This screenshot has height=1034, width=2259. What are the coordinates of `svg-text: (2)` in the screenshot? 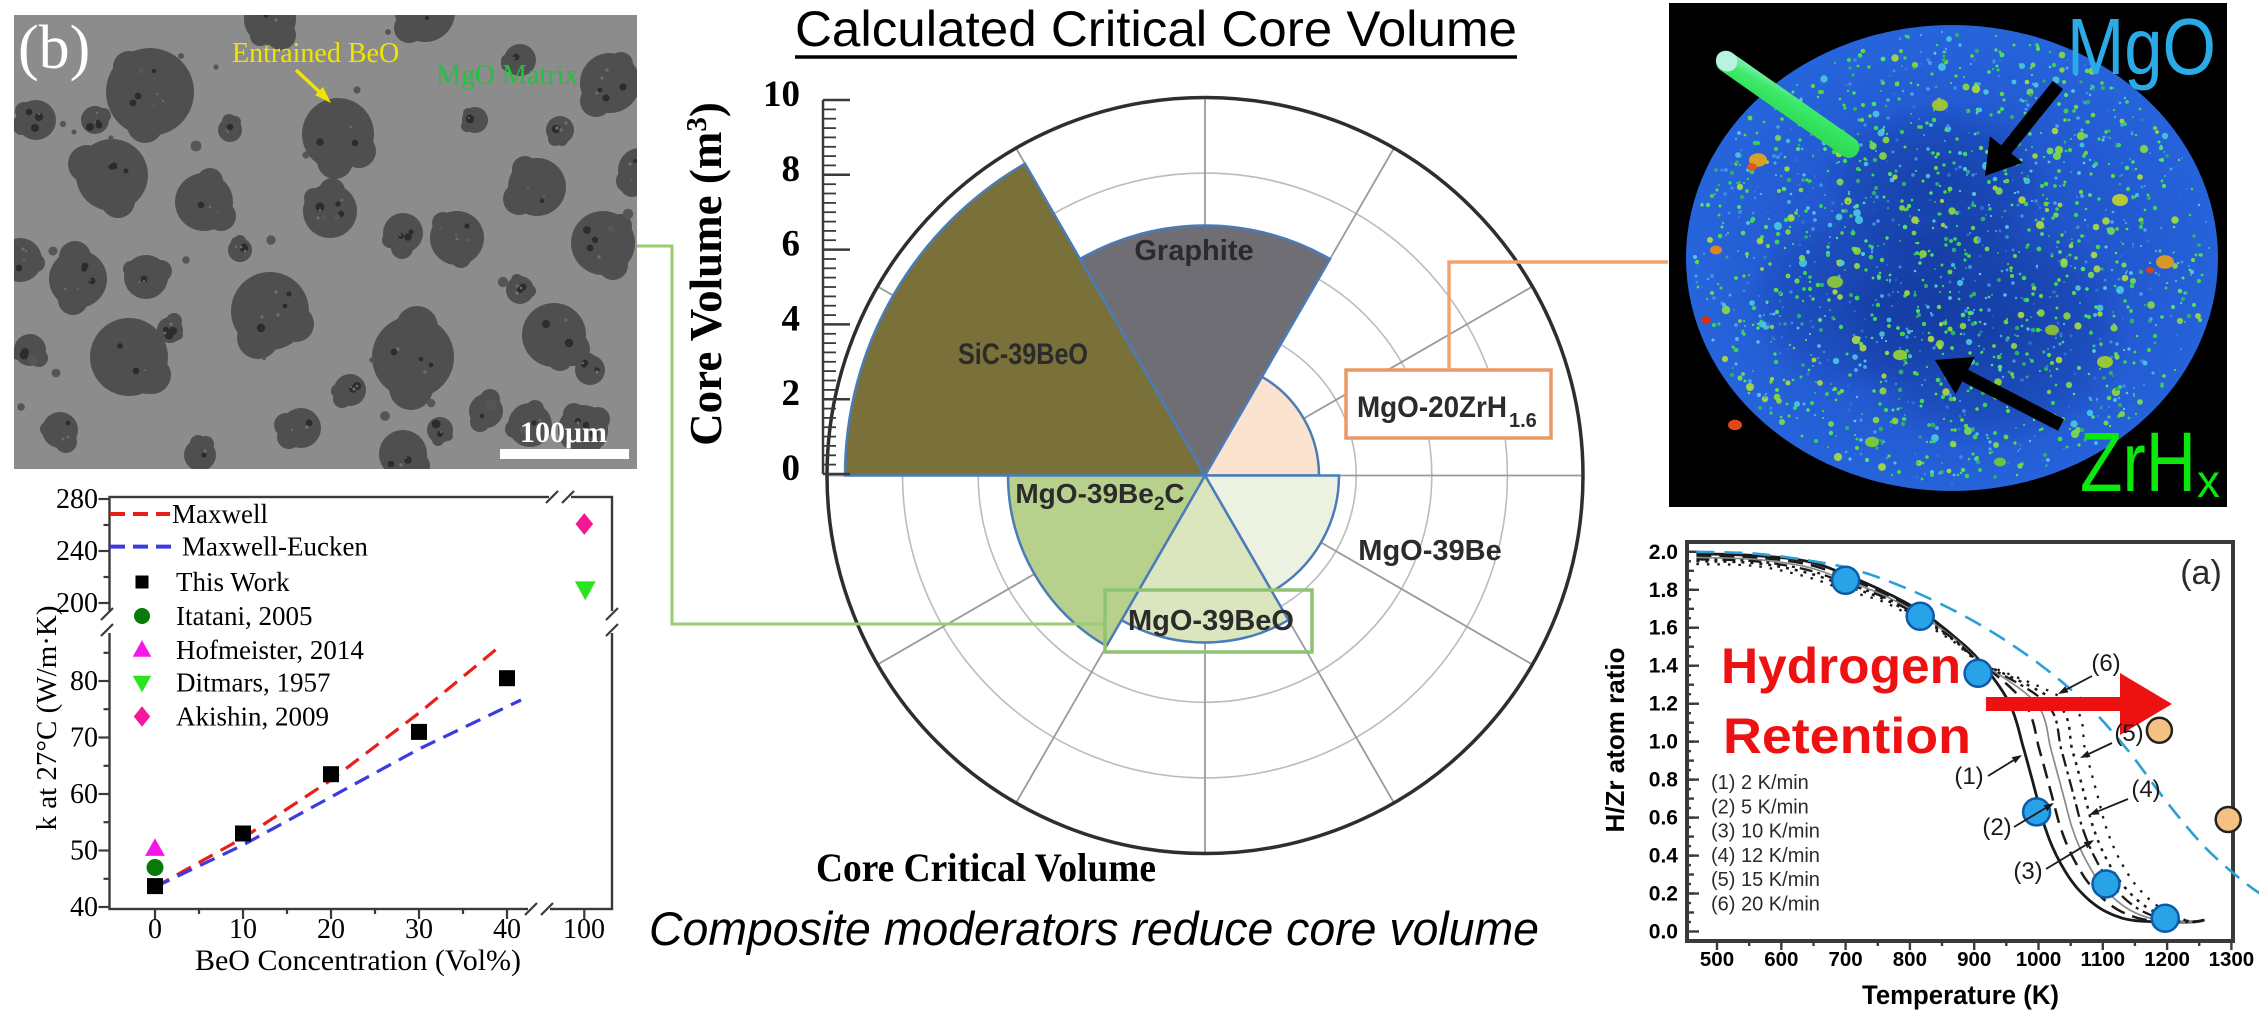 It's located at (1996, 827).